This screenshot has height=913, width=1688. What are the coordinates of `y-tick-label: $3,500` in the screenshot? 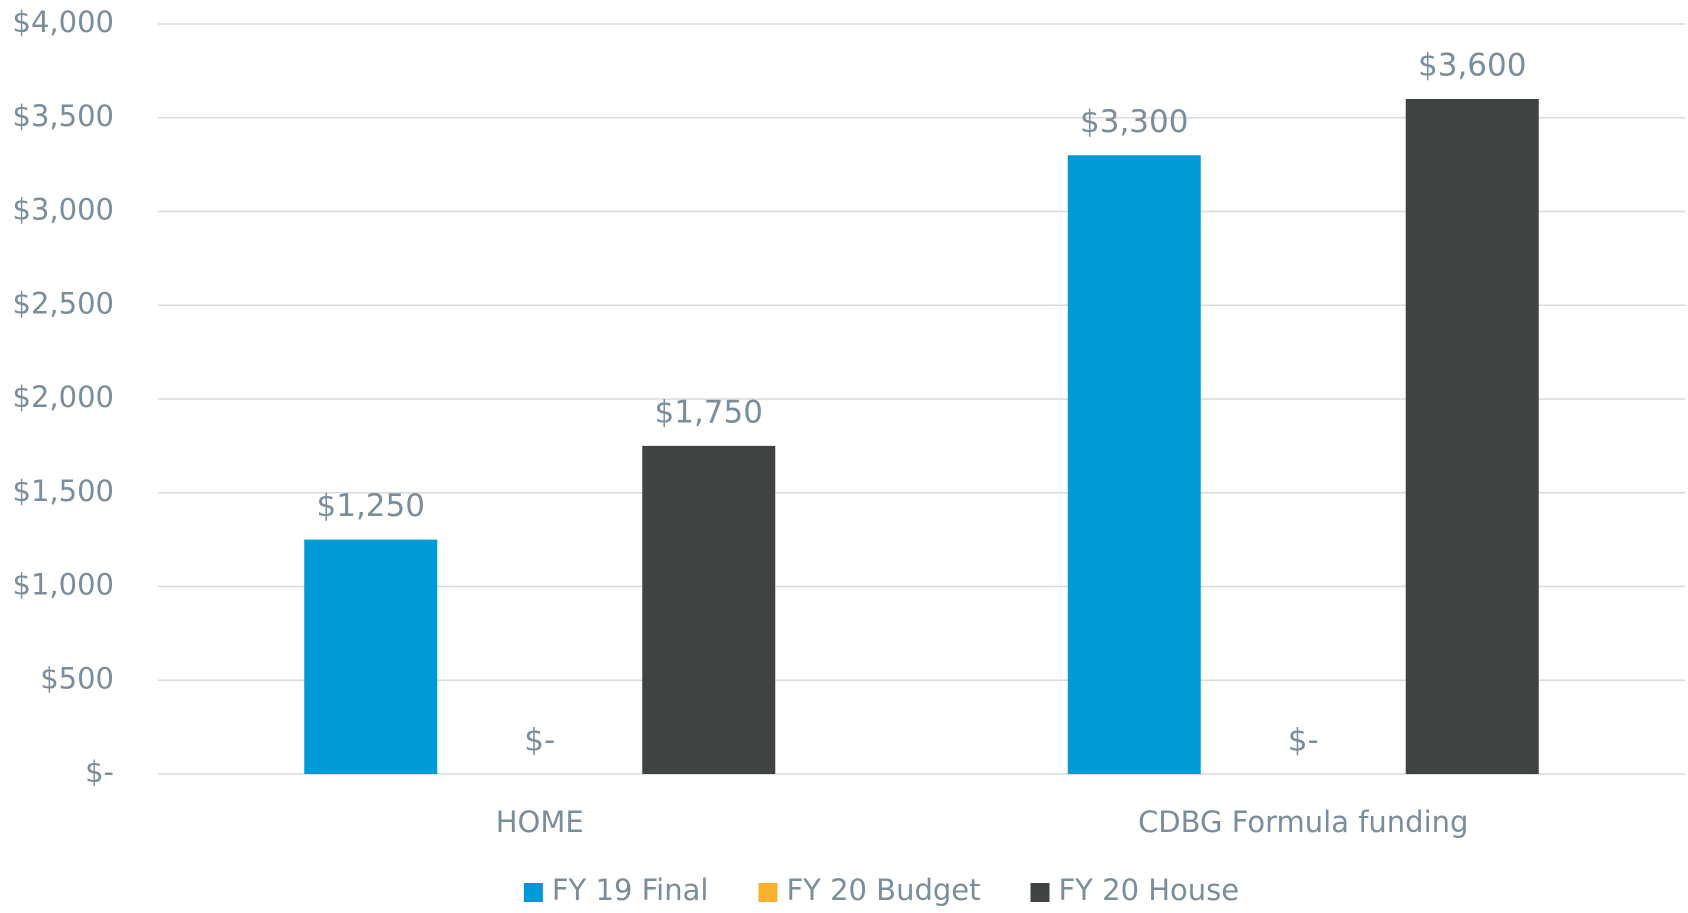 It's located at (63, 116).